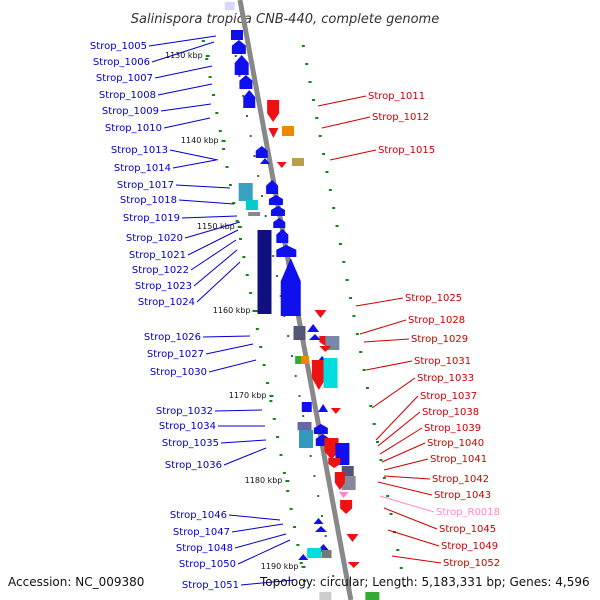 Image resolution: width=600 pixels, height=600 pixels. I want to click on position-mark-tick, so click(271, 396).